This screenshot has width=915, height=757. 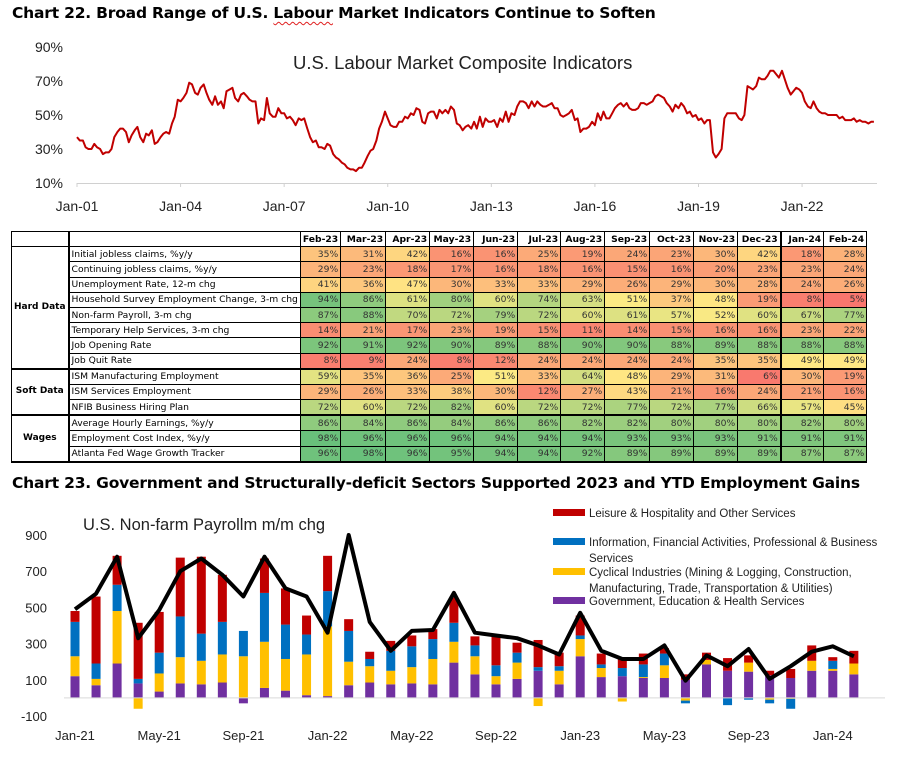 I want to click on row-label: Average Hourly Earnings, %y/y, so click(x=184, y=423).